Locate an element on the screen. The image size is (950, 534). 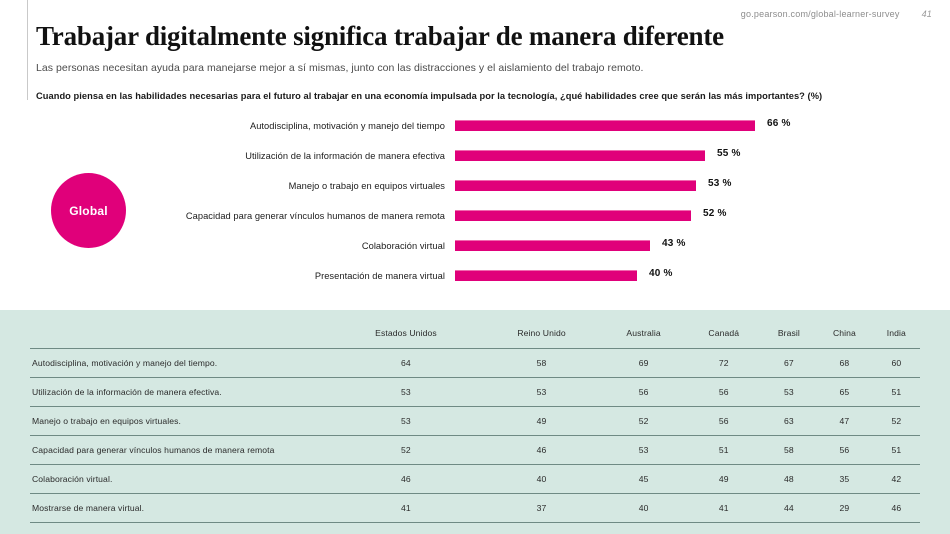
table-row-label: Manejo o trabajo en equipos virtuales. is located at coordinates (180, 421).